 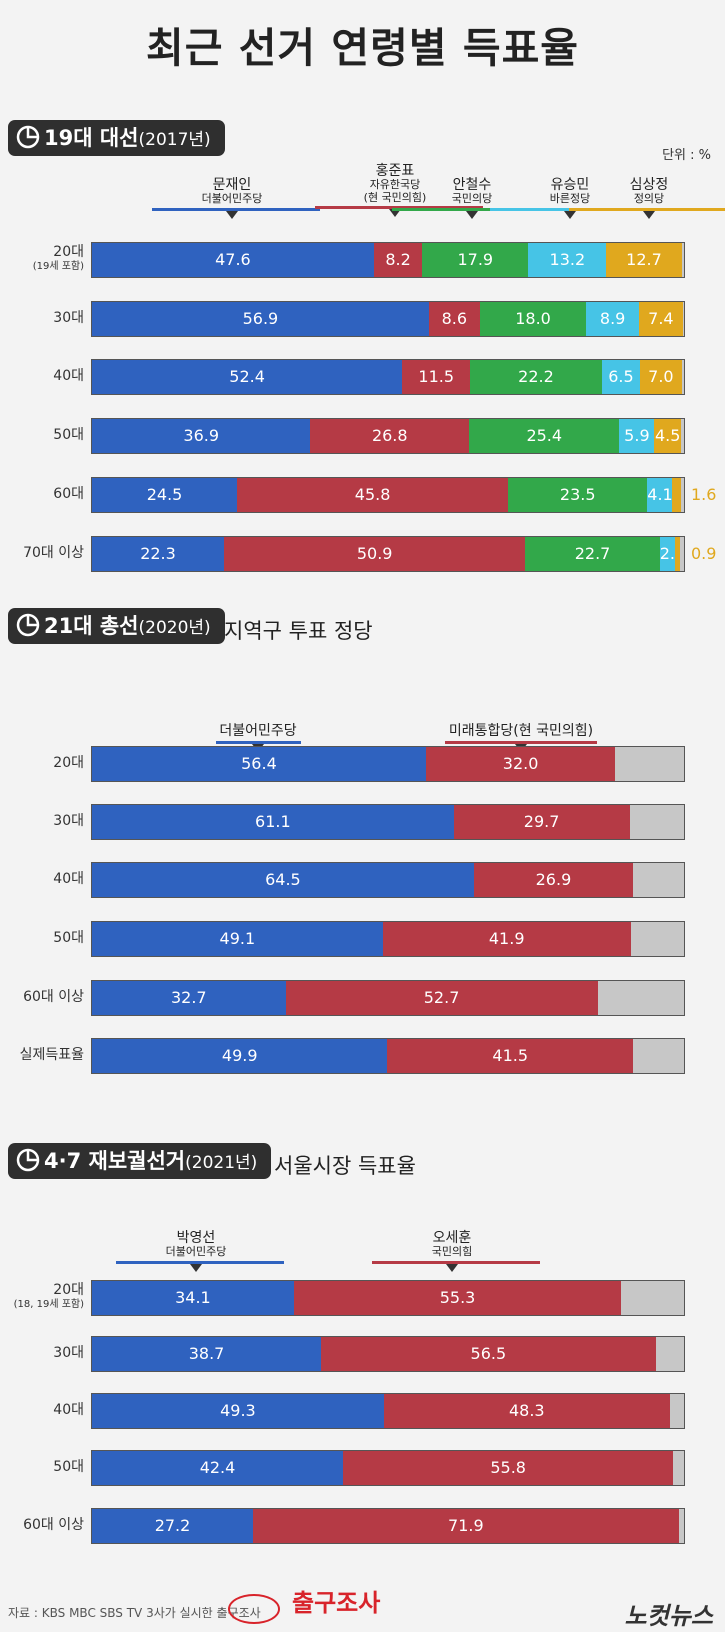 I want to click on bar-segment: 26.9, so click(x=553, y=880).